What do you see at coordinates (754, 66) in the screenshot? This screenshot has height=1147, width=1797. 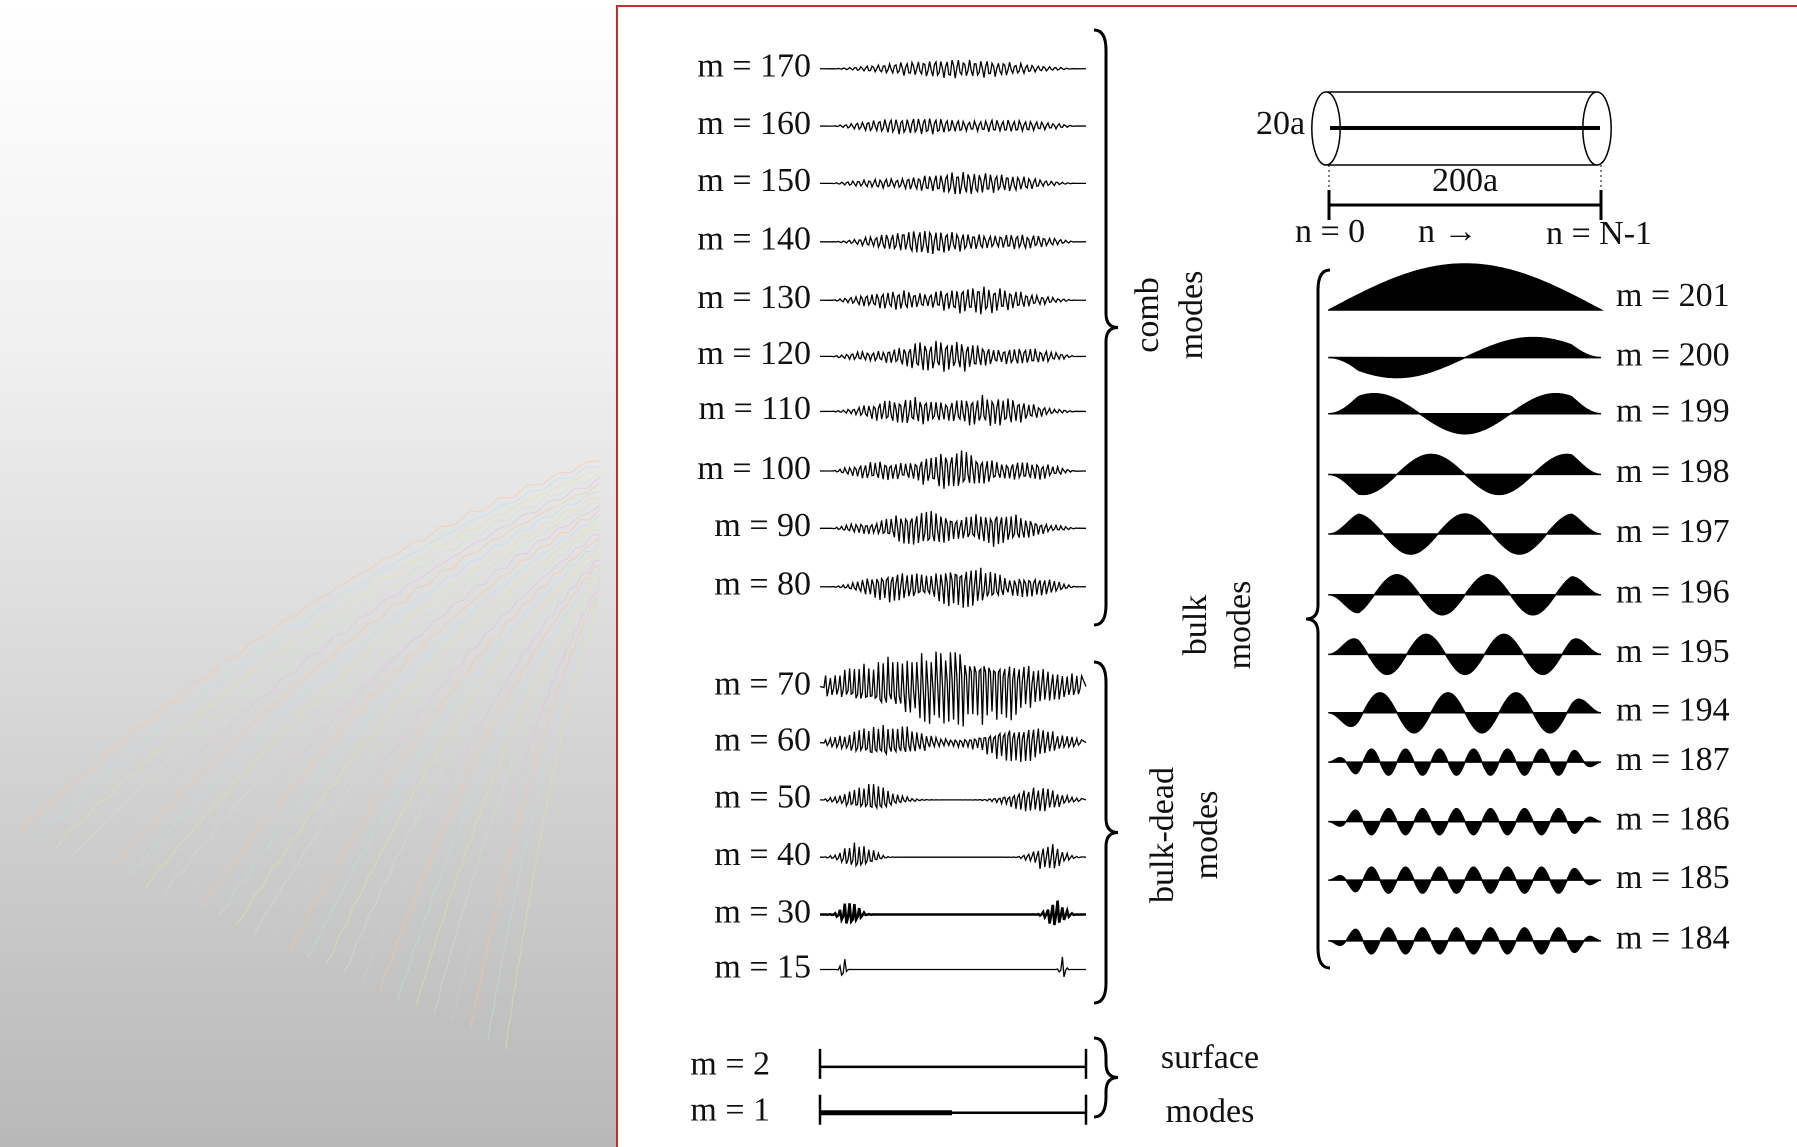 I see `mode-label: m = 170` at bounding box center [754, 66].